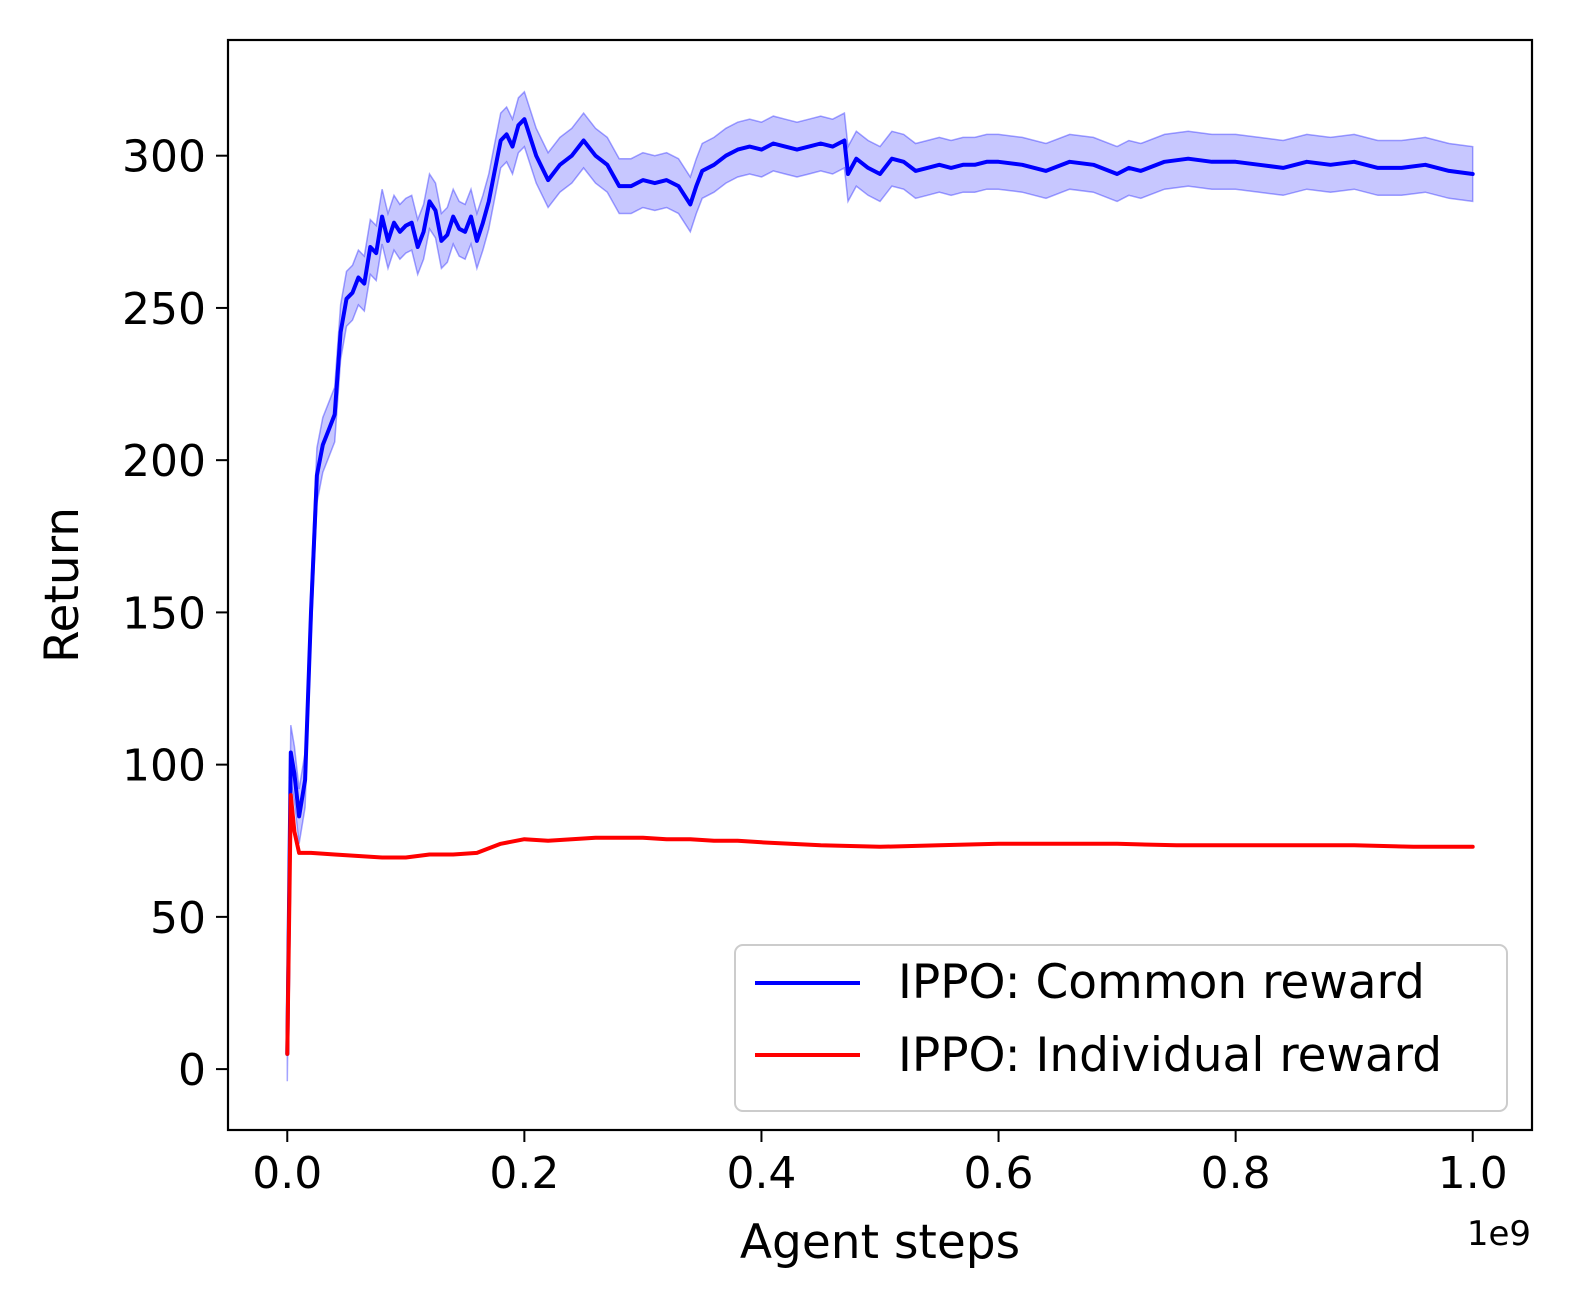 This screenshot has width=1578, height=1315. I want to click on x-tick-label: 0.0, so click(287, 1173).